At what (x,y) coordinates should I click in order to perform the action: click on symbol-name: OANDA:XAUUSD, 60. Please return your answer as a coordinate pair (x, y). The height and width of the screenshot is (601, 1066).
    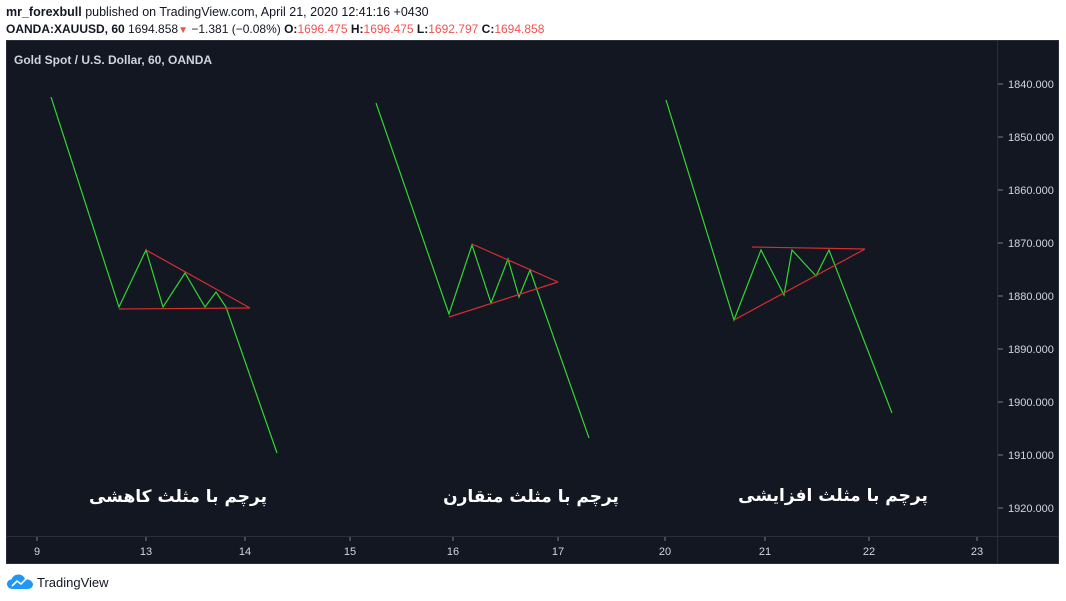
    Looking at the image, I should click on (65, 29).